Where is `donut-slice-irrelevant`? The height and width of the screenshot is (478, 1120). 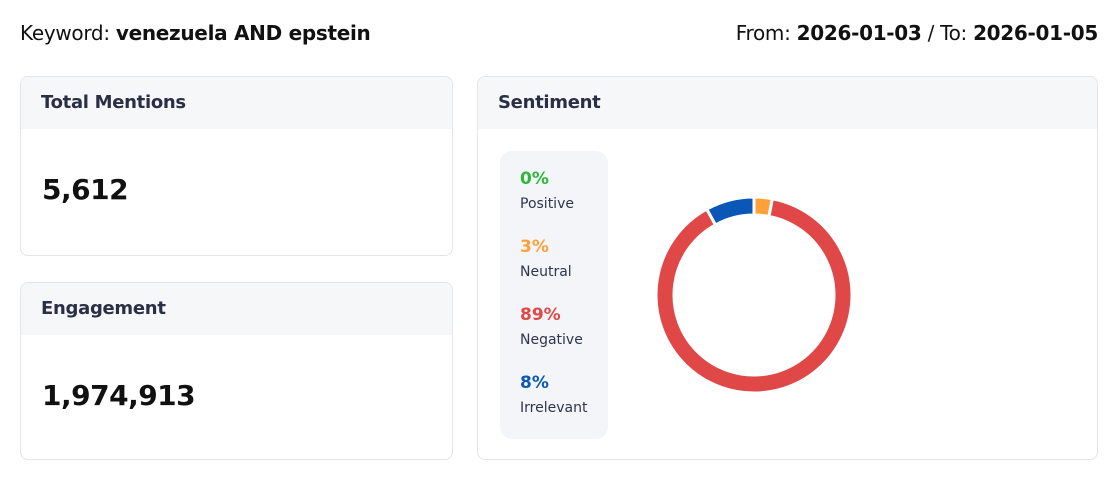 donut-slice-irrelevant is located at coordinates (730, 211).